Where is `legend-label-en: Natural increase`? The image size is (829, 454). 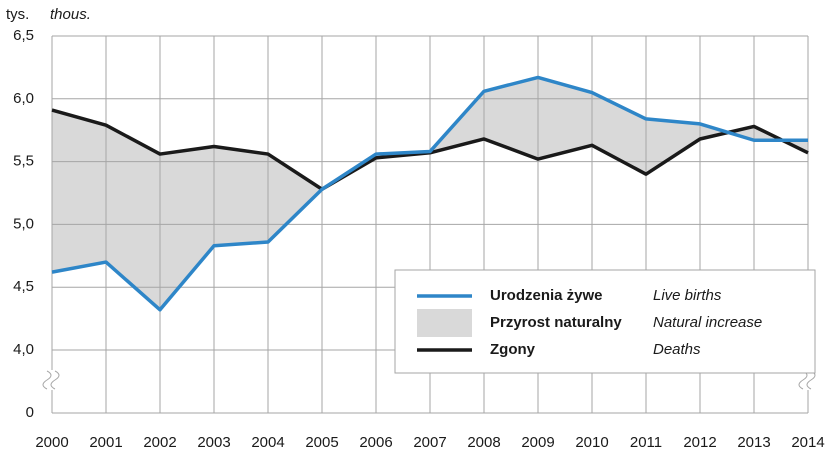 legend-label-en: Natural increase is located at coordinates (707, 322).